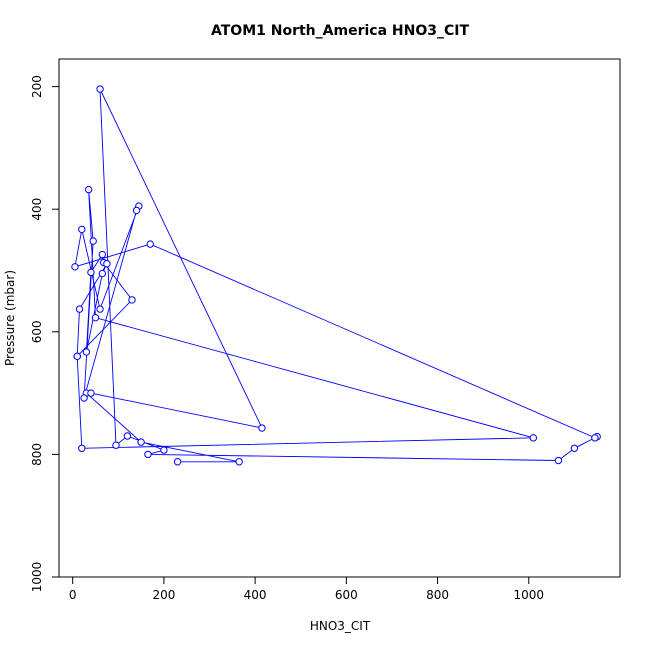 This screenshot has width=650, height=650. I want to click on chart-title: ATOM1 North_America HNO3_CIT, so click(340, 31).